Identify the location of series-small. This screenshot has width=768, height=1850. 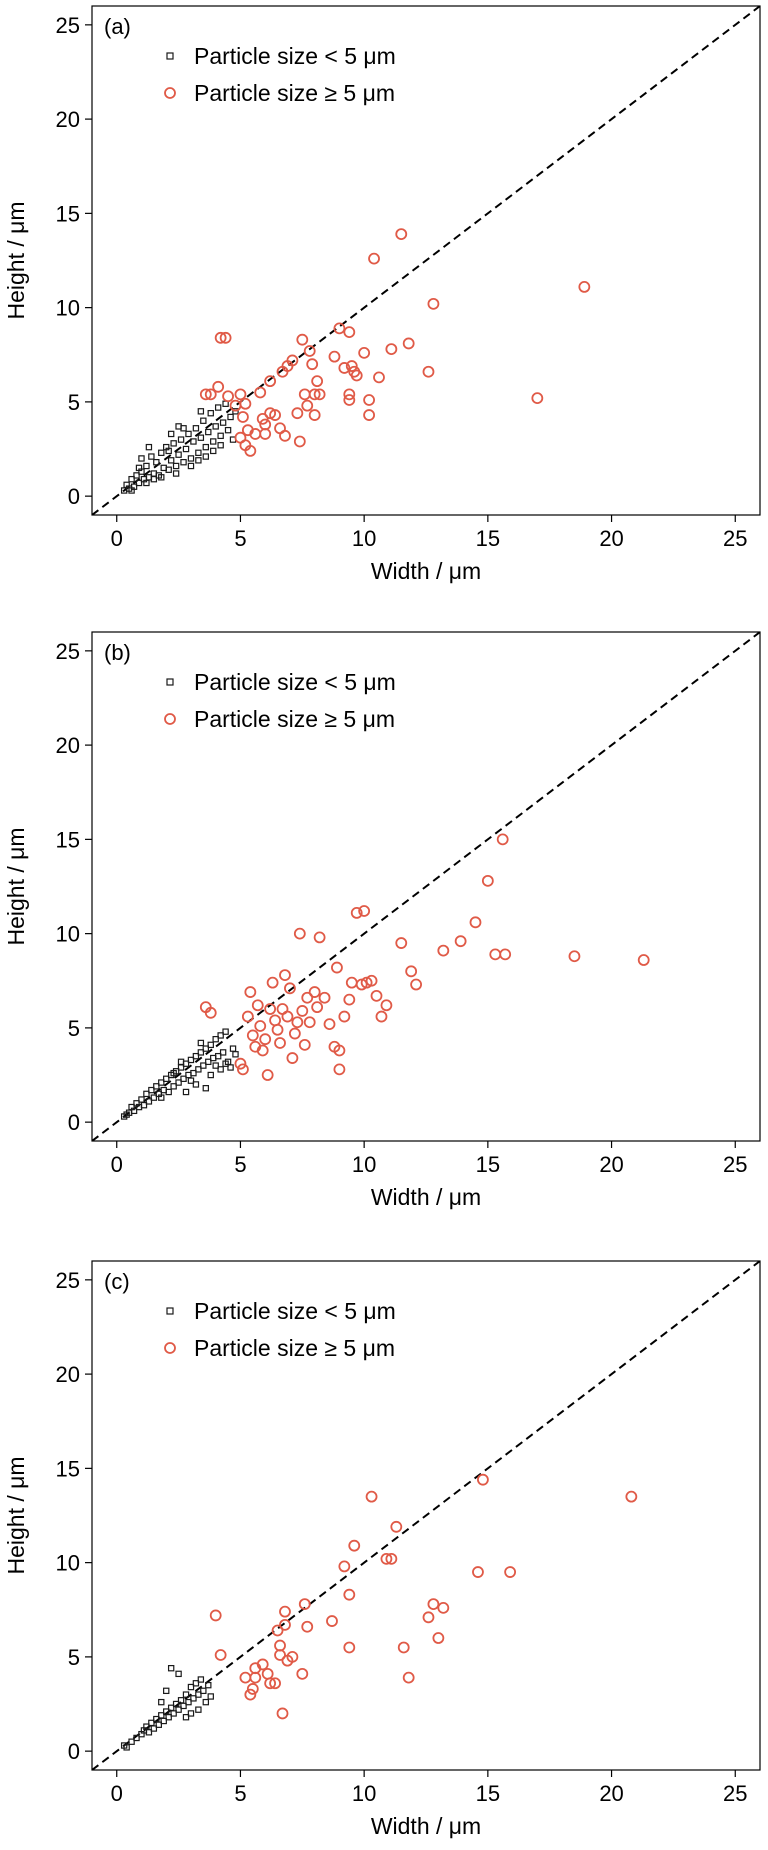
(179, 1074).